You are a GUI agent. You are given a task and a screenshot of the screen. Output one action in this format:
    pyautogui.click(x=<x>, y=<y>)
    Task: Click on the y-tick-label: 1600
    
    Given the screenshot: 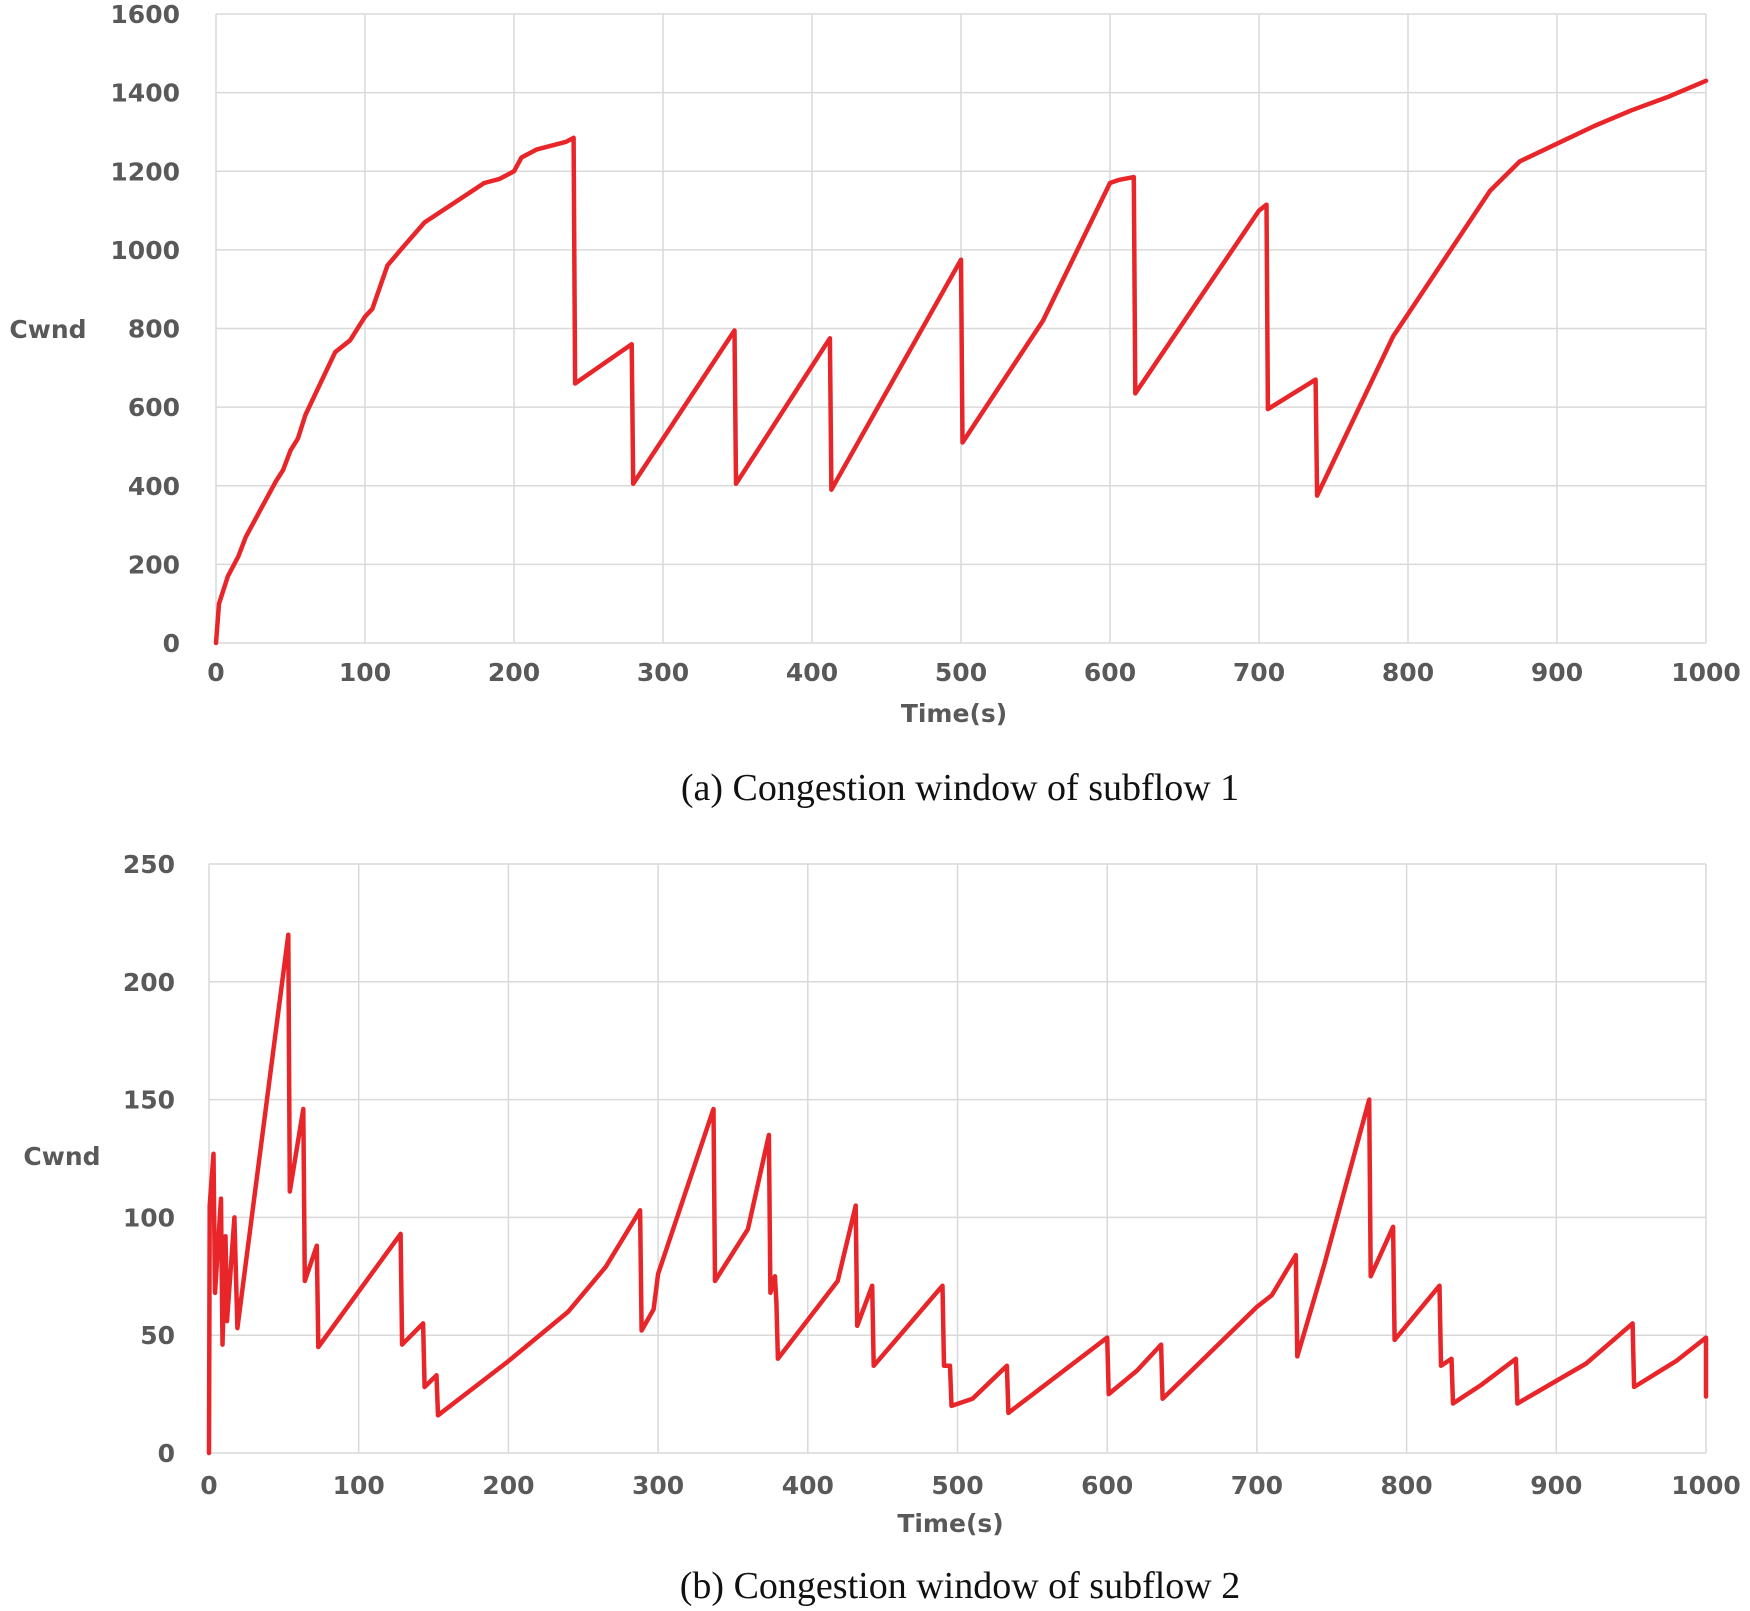 What is the action you would take?
    pyautogui.click(x=145, y=14)
    